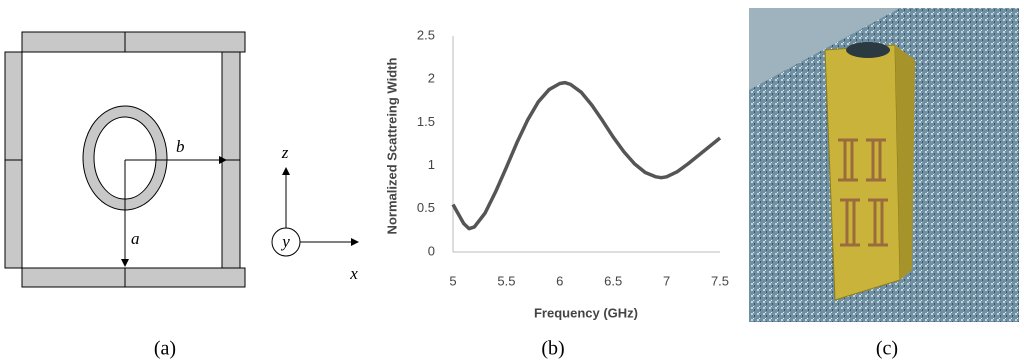  Describe the element at coordinates (426, 207) in the screenshot. I see `y-tick-label: 0.5` at that location.